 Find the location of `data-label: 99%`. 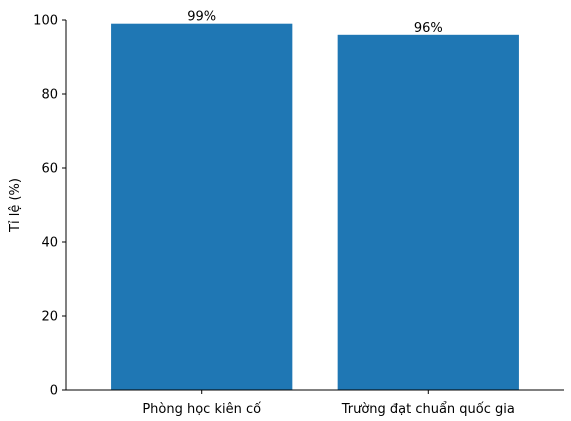

data-label: 99% is located at coordinates (201, 17).